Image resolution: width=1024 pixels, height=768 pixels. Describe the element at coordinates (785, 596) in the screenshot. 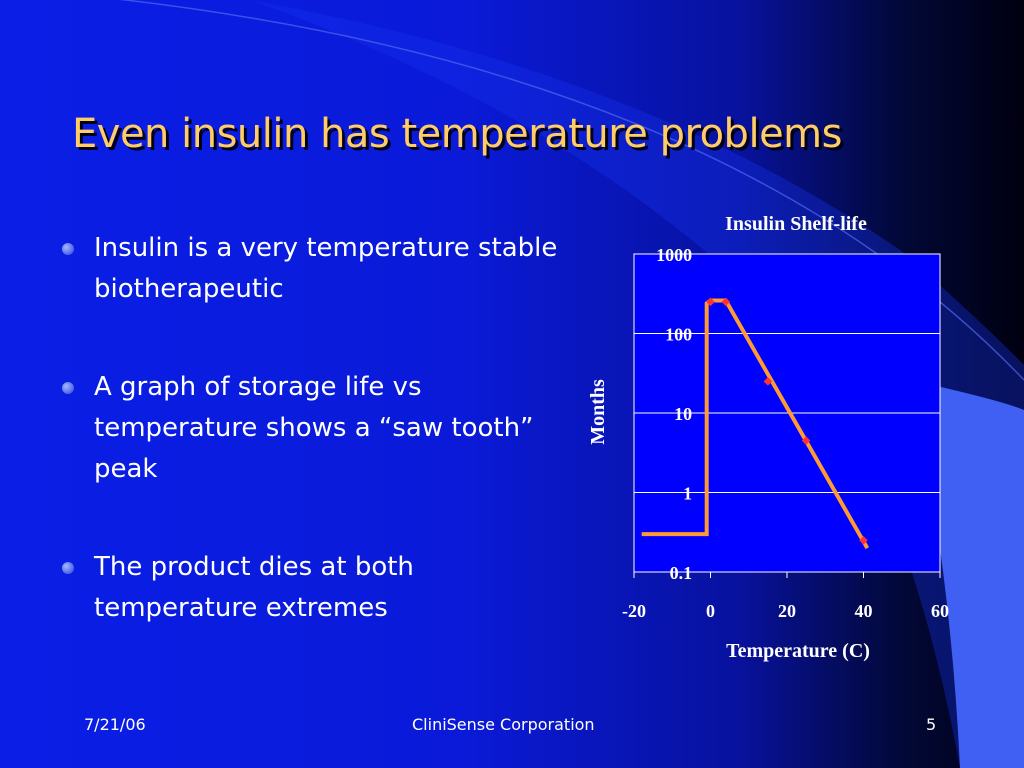

I see `x-axis-ticks: -20 0 20 40 60` at that location.